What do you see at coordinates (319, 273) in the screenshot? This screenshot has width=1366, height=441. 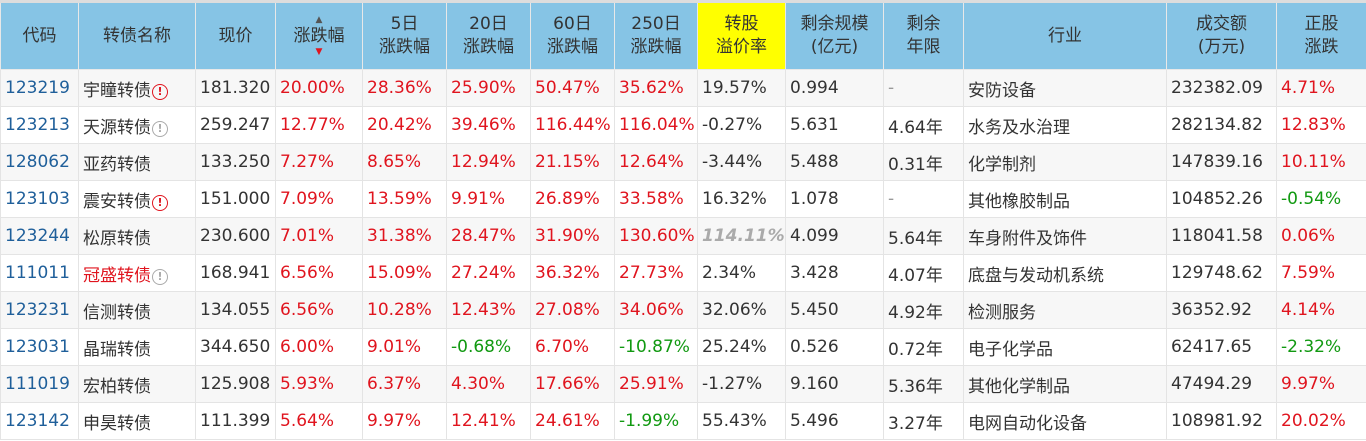 I see `change: 6.56%` at bounding box center [319, 273].